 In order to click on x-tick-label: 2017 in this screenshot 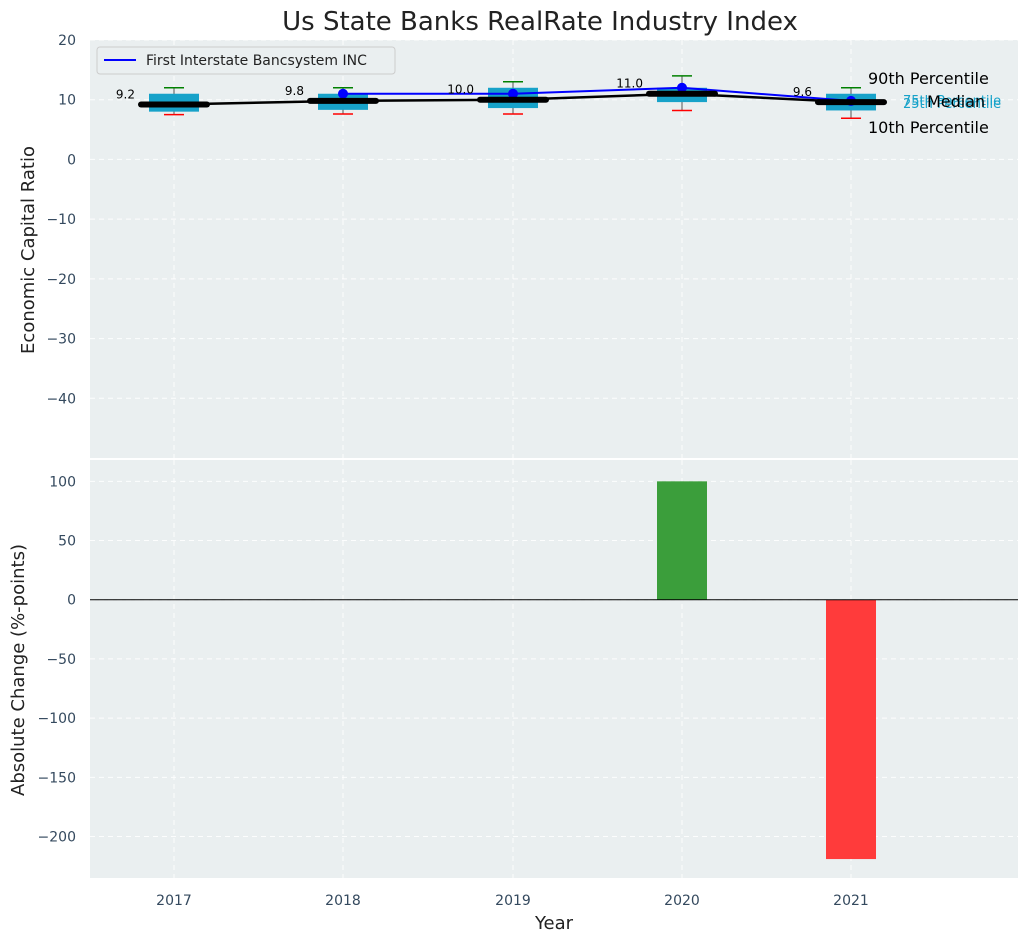, I will do `click(174, 901)`.